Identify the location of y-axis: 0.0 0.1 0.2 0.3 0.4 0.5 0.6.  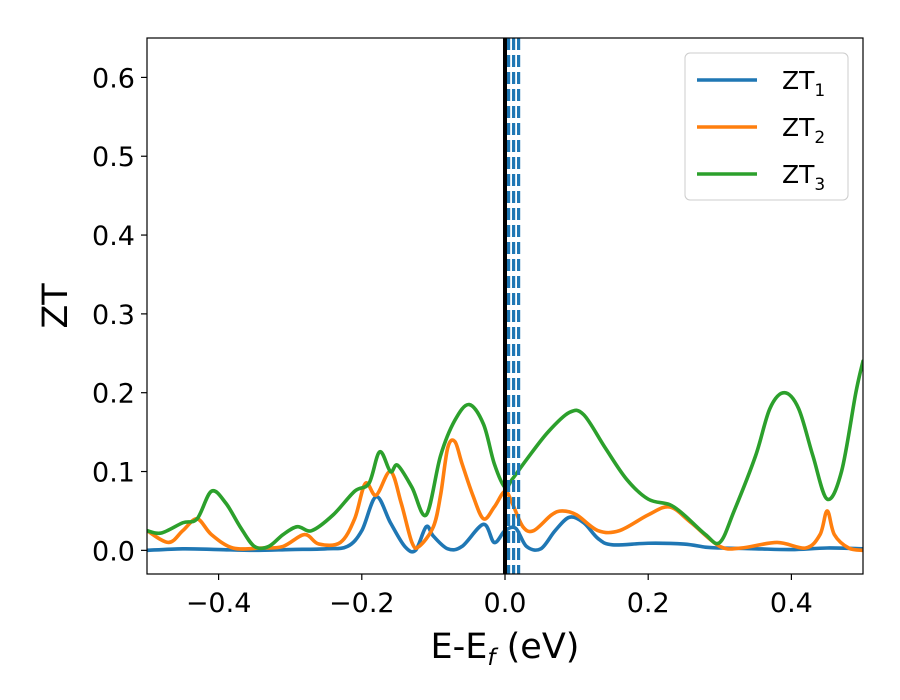
(119, 315).